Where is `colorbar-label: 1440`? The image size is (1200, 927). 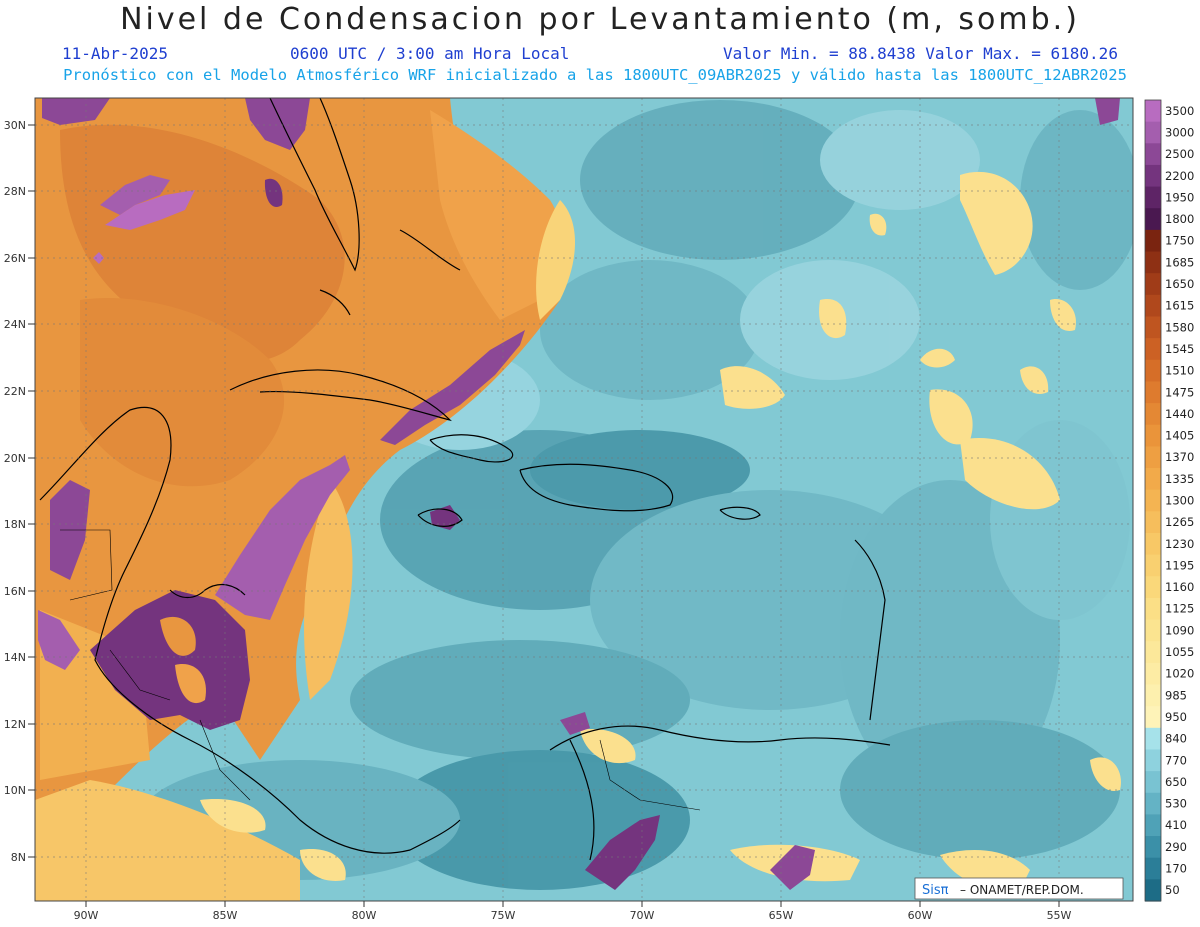
colorbar-label: 1440 is located at coordinates (1179, 414).